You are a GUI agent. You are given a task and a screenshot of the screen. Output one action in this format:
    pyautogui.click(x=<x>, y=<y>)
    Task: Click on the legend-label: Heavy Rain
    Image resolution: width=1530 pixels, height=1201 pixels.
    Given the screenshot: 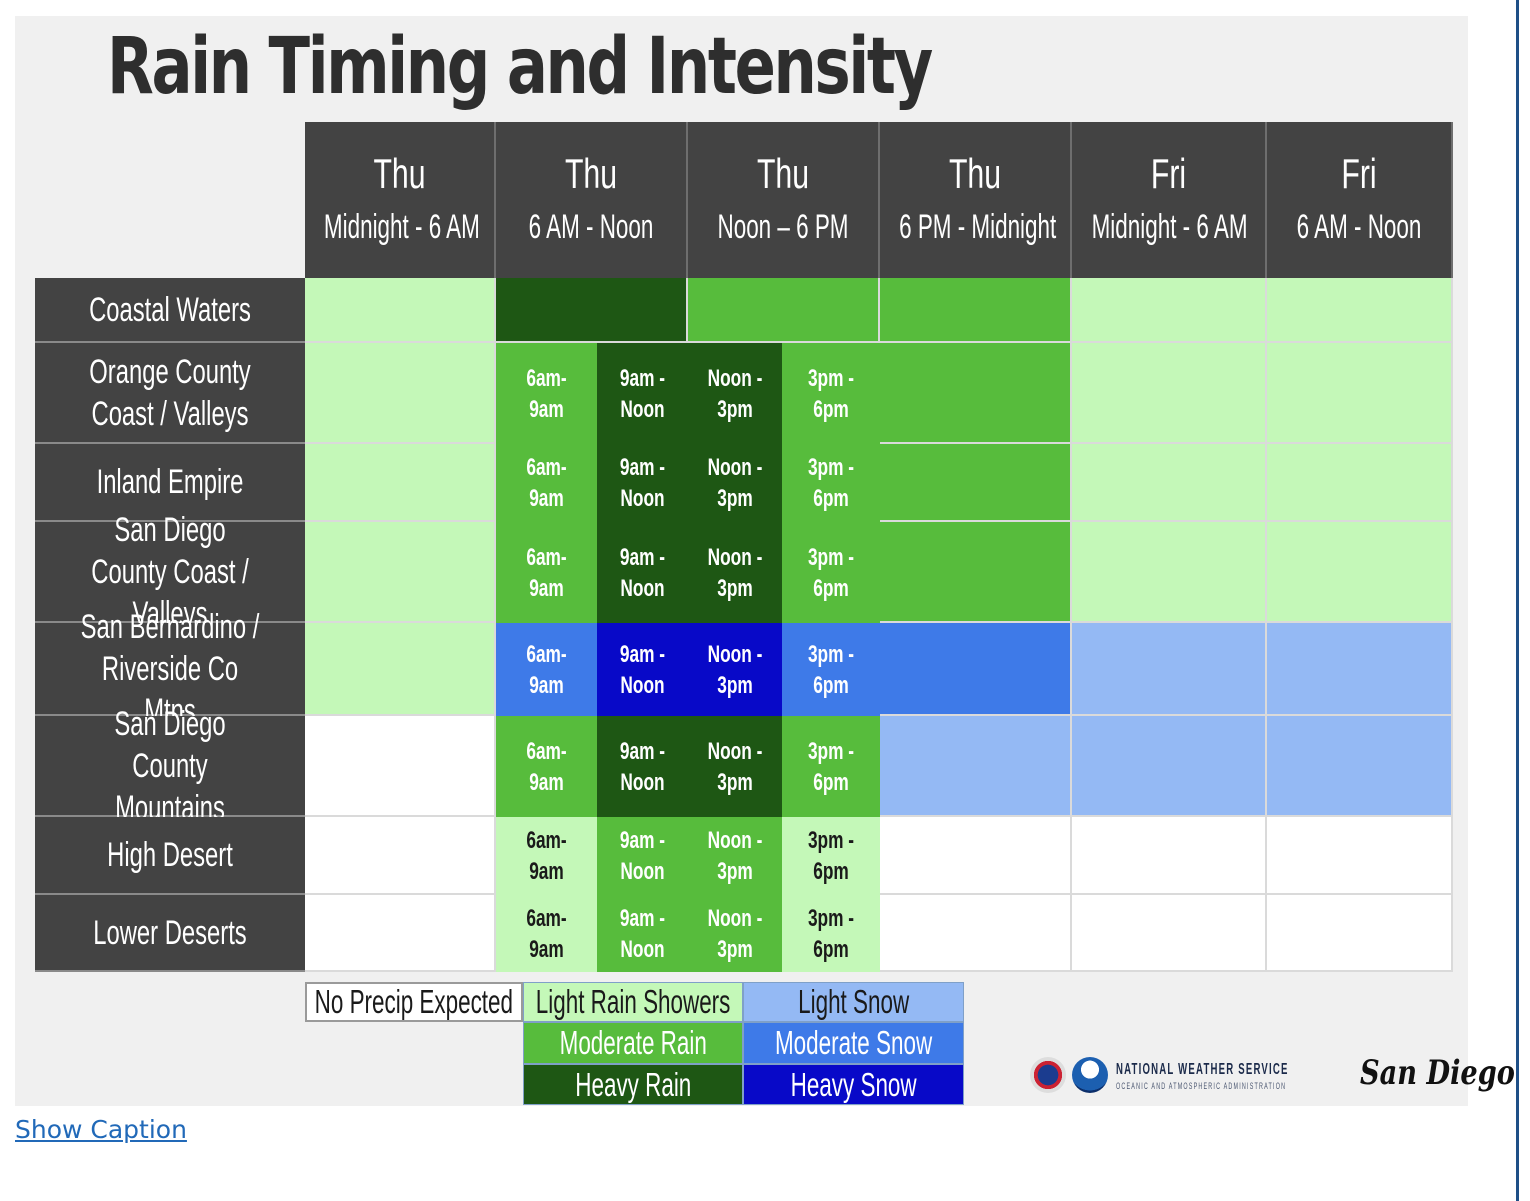 What is the action you would take?
    pyautogui.click(x=632, y=1084)
    